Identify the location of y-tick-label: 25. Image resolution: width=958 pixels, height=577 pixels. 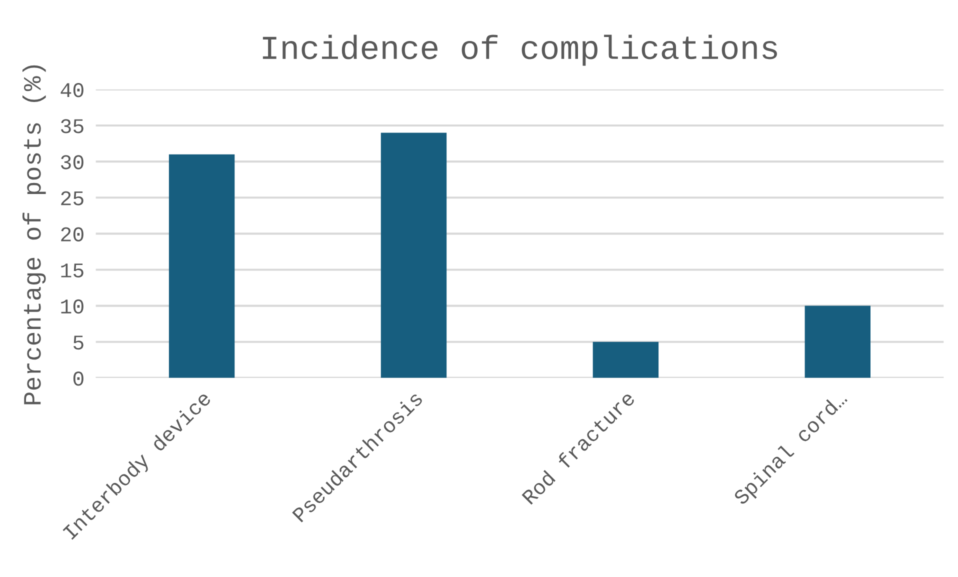
(72, 198).